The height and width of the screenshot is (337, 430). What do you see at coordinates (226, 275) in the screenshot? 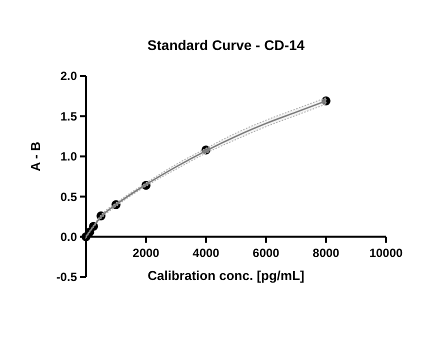
I see `x-axis-title: Calibration conc. [pg/mL]` at bounding box center [226, 275].